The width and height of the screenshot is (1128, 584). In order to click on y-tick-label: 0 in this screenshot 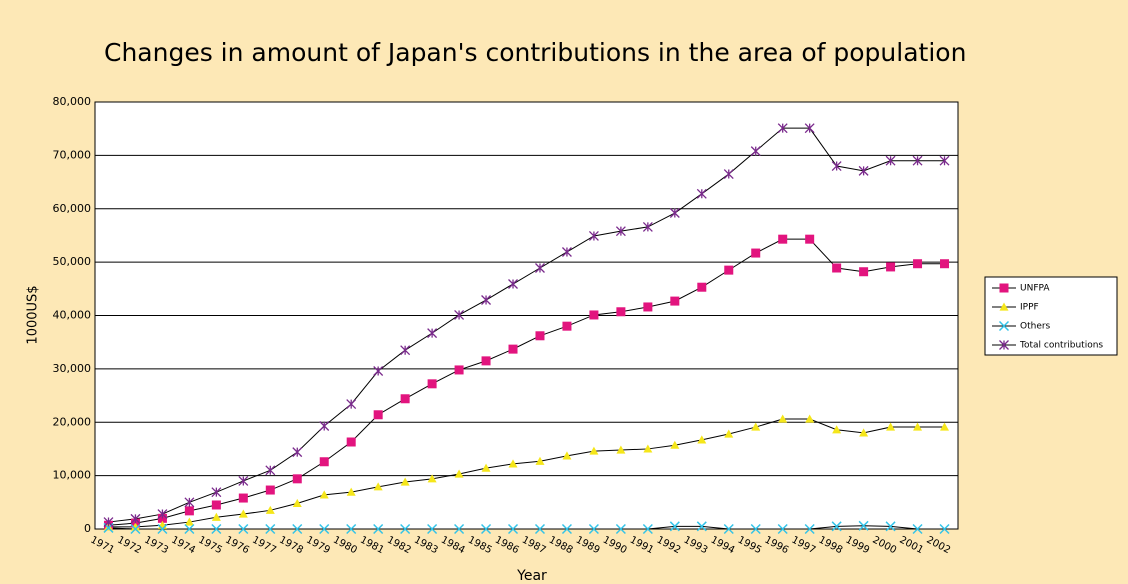, I will do `click(87, 528)`.